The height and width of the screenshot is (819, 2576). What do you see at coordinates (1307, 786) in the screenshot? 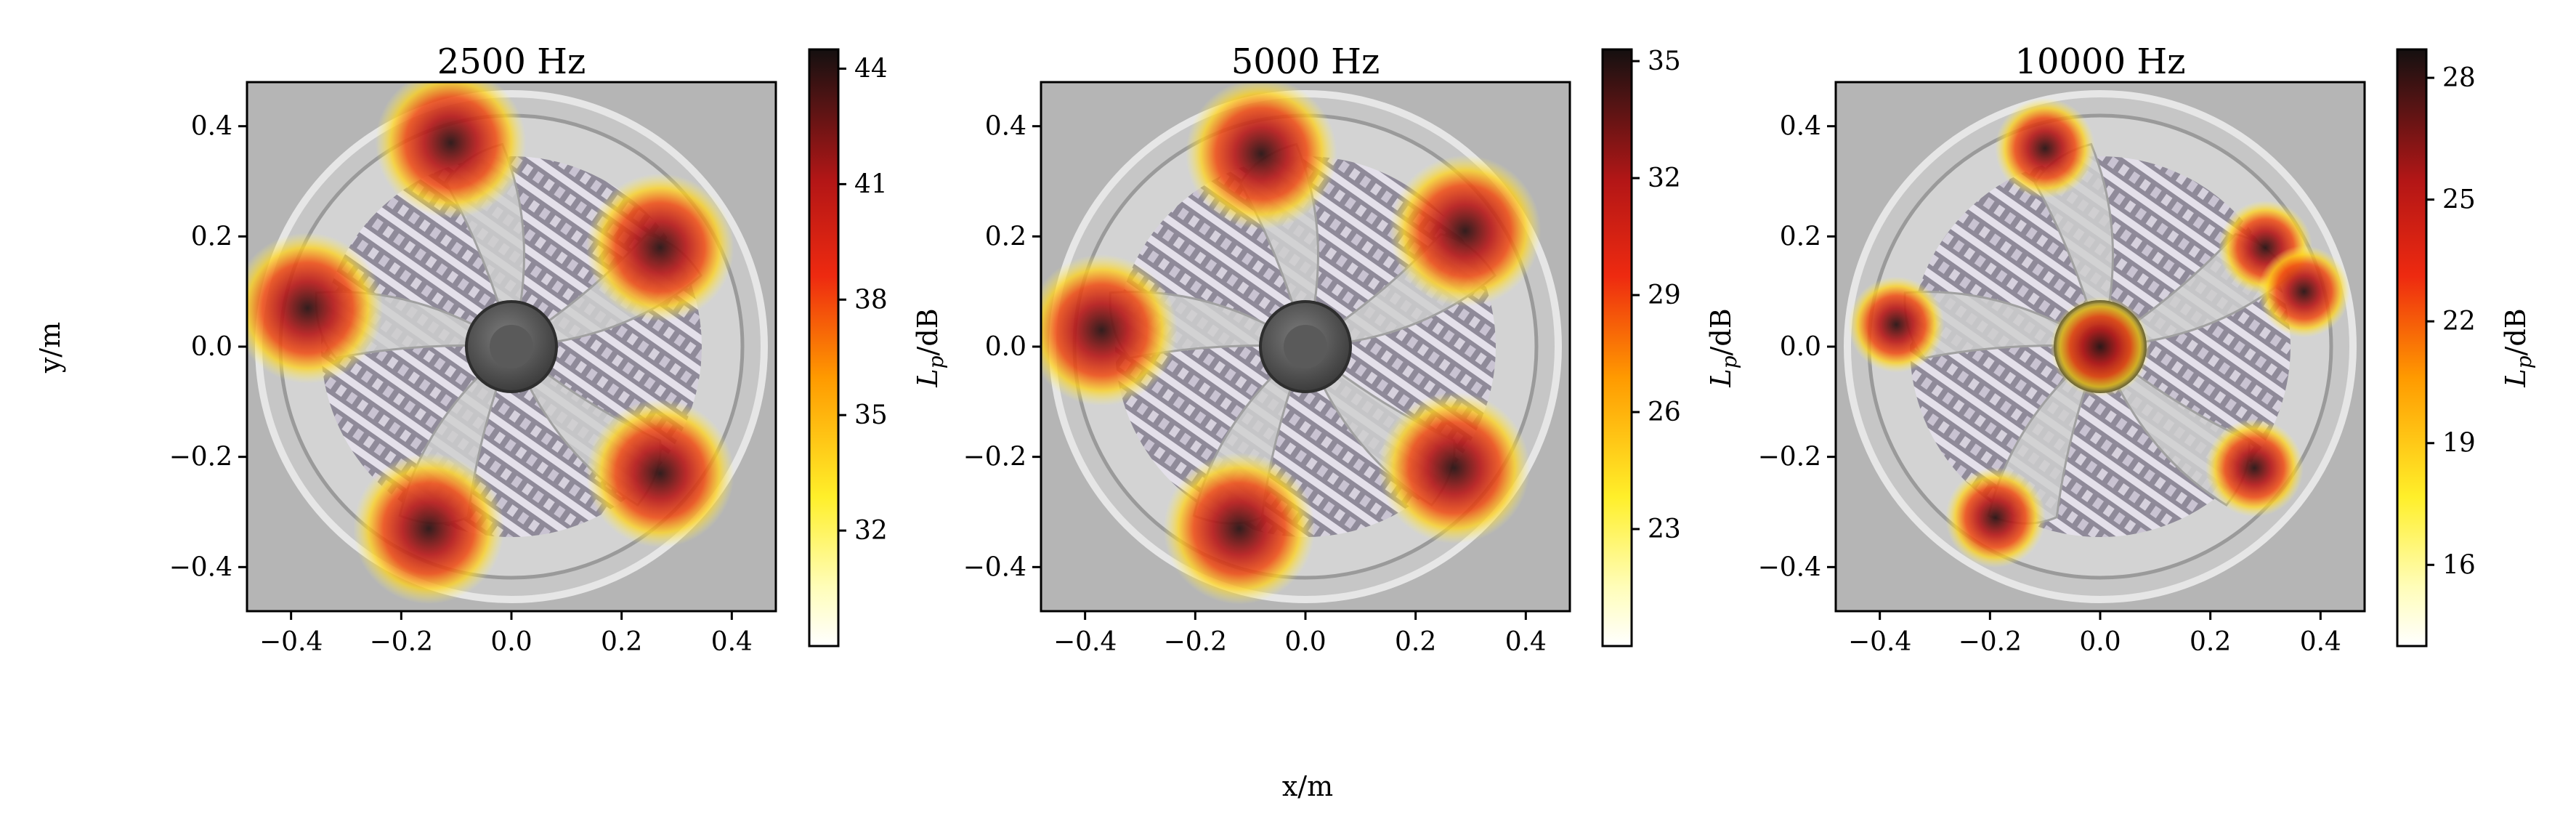
I see `figure-x-label: x/m` at bounding box center [1307, 786].